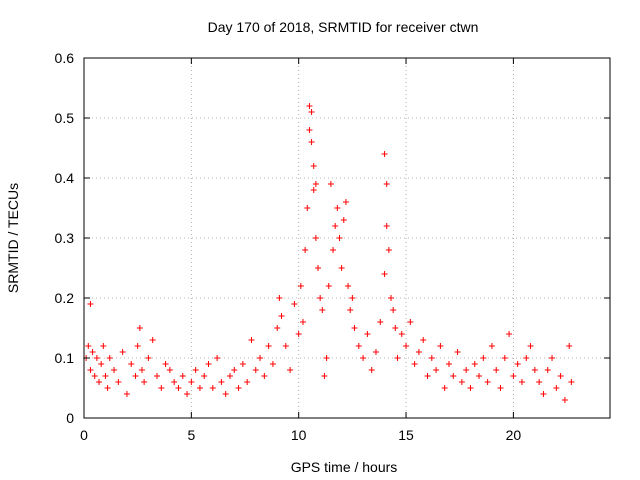 This screenshot has width=640, height=480. What do you see at coordinates (65, 58) in the screenshot?
I see `y-tick-label: 0.6` at bounding box center [65, 58].